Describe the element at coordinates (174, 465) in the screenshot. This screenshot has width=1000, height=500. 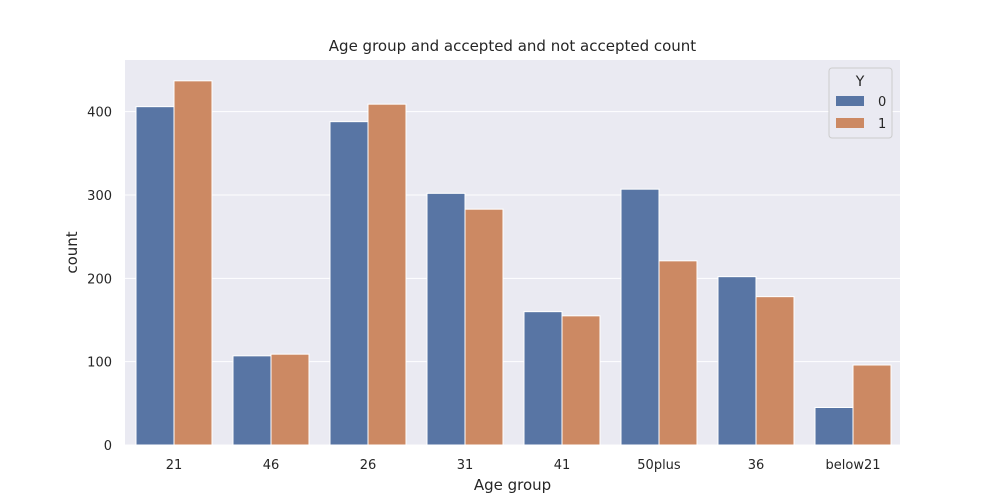
I see `x-tick-label: 21` at that location.